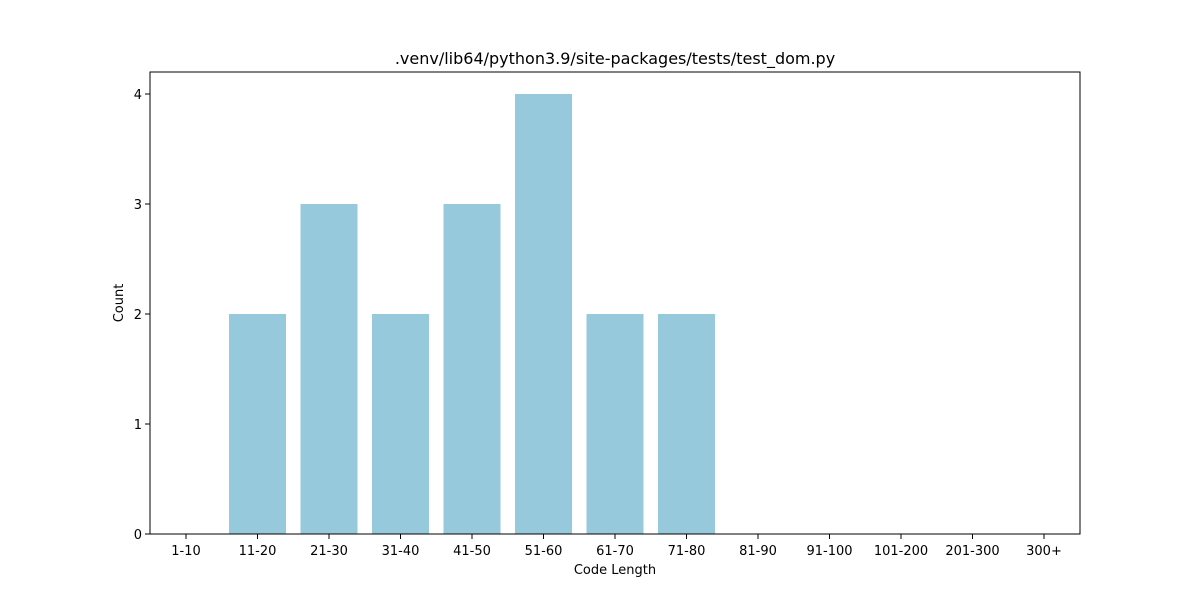  Describe the element at coordinates (472, 551) in the screenshot. I see `x-tick-label: 41-50` at that location.